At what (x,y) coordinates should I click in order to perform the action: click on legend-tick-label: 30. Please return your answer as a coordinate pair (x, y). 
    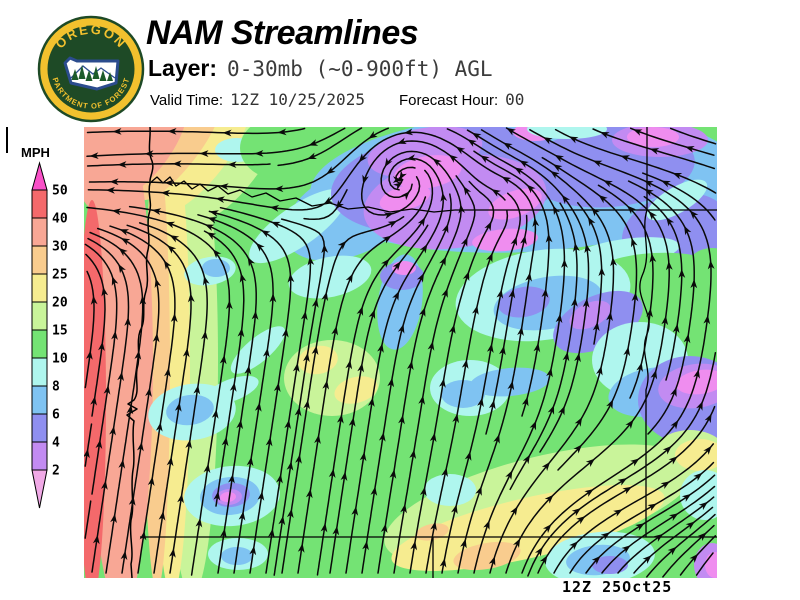
    Looking at the image, I should click on (60, 247).